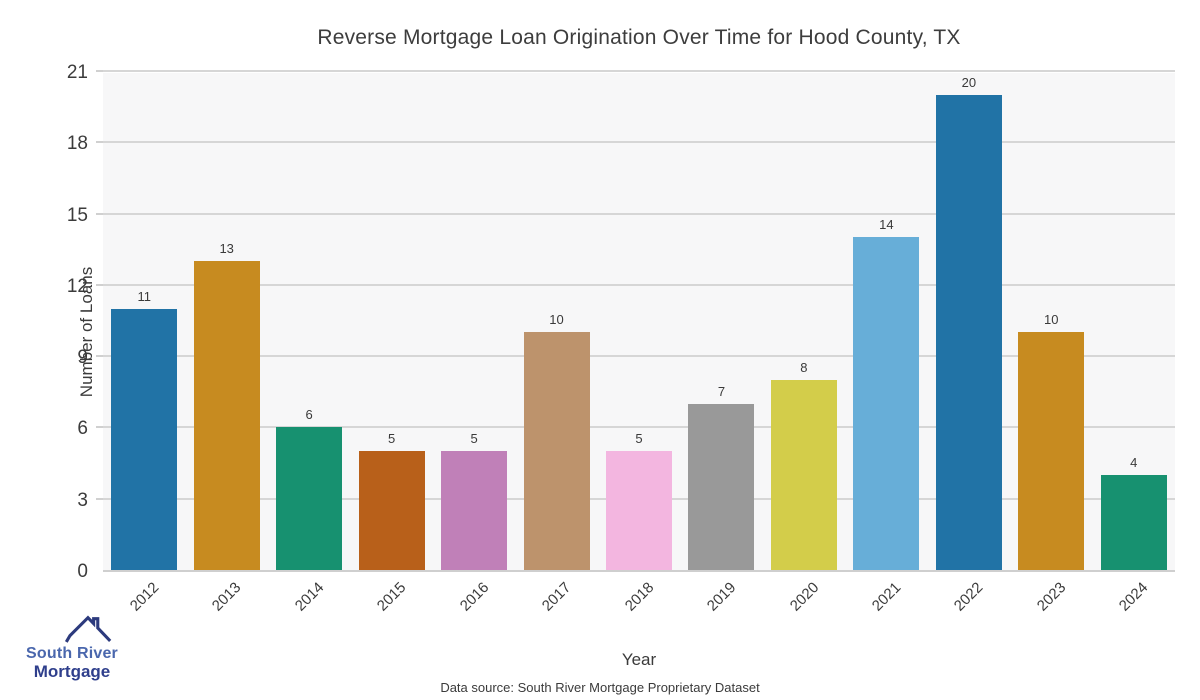 Image resolution: width=1200 pixels, height=700 pixels. Describe the element at coordinates (721, 486) in the screenshot. I see `bar-2019` at that location.